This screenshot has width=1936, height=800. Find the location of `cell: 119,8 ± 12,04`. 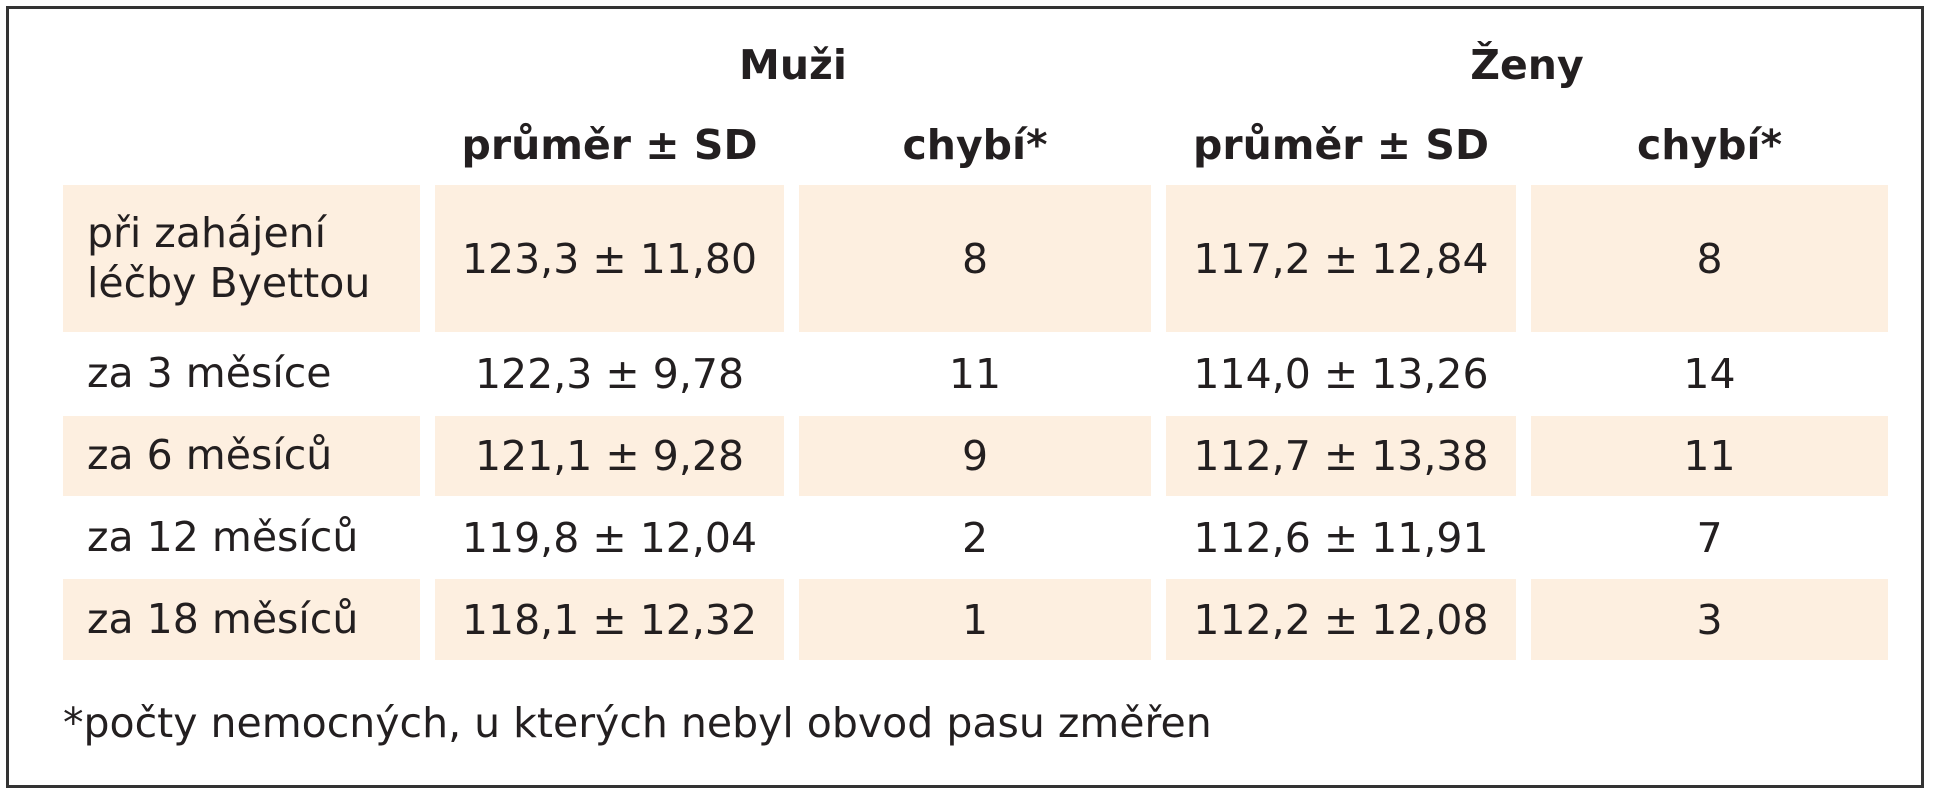

cell: 119,8 ± 12,04 is located at coordinates (609, 537).